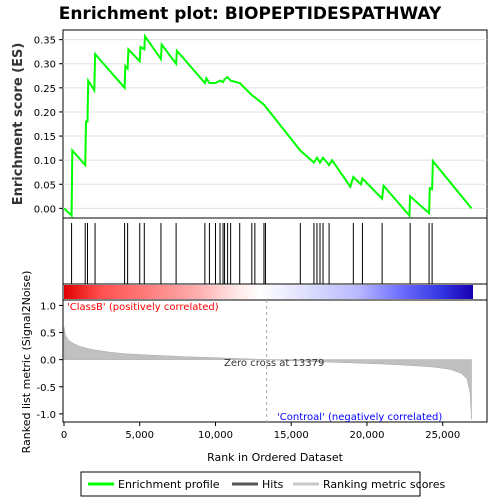 This screenshot has width=500, height=500. What do you see at coordinates (274, 363) in the screenshot?
I see `zero-cross-label: Zero cross at 13379` at bounding box center [274, 363].